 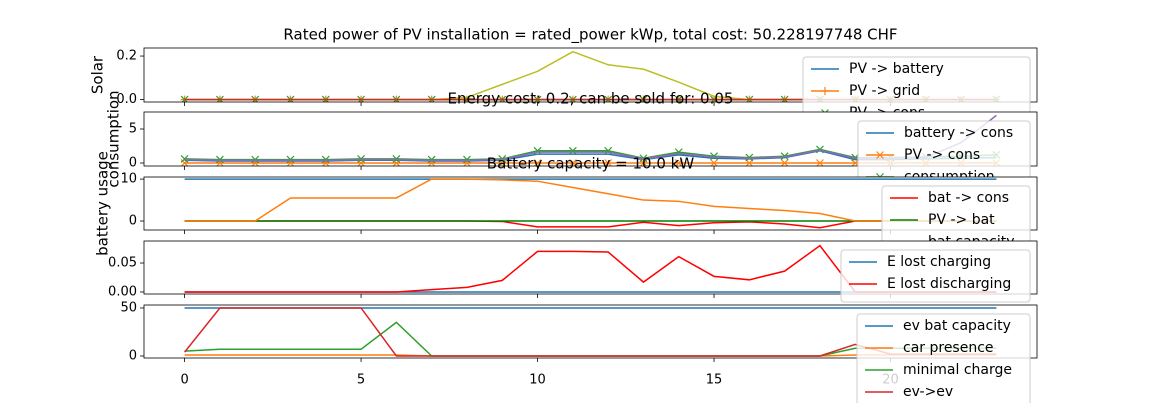 I want to click on legend-label: ev bat capacity, so click(x=957, y=326).